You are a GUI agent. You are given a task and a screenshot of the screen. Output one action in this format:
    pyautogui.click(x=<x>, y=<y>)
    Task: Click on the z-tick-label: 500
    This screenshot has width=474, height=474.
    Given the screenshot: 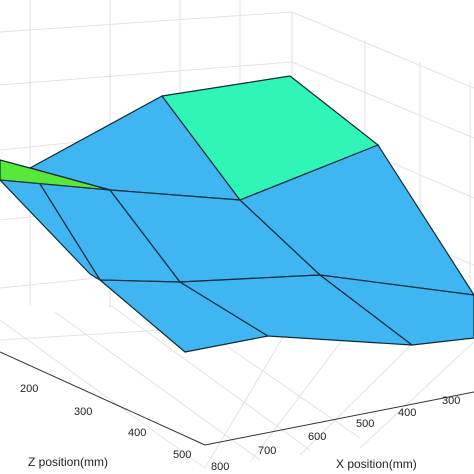 What is the action you would take?
    pyautogui.click(x=182, y=455)
    